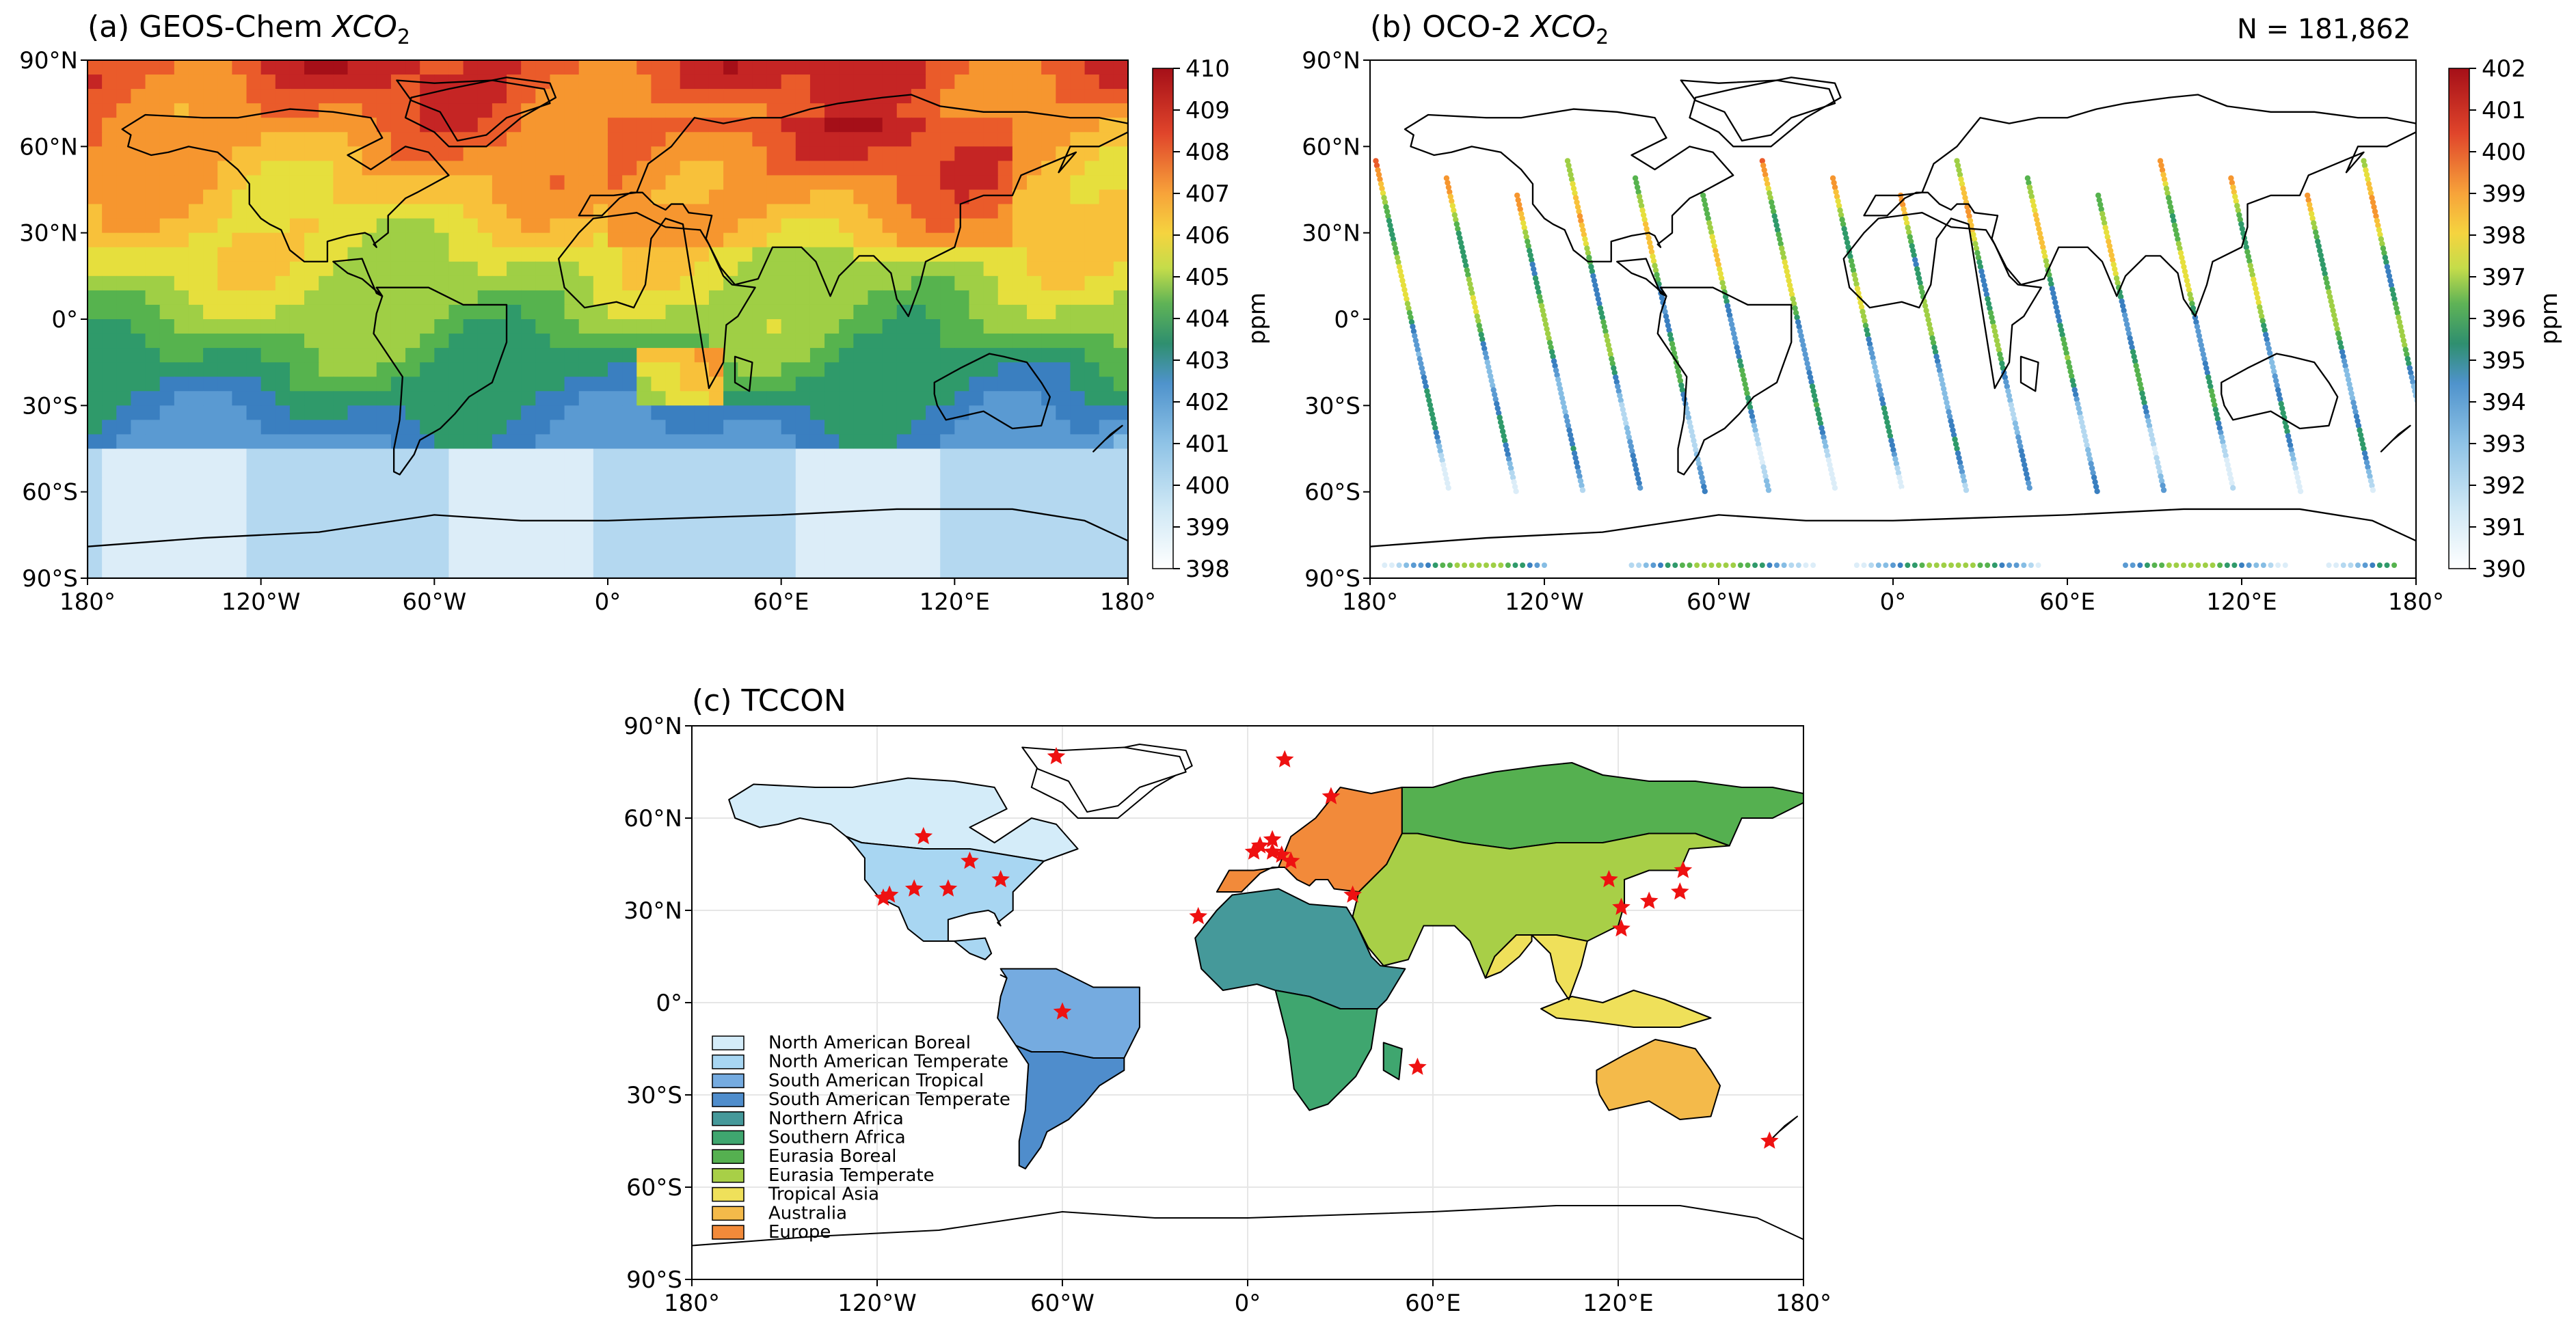  Describe the element at coordinates (728, 1175) in the screenshot. I see `legend-swatch` at that location.